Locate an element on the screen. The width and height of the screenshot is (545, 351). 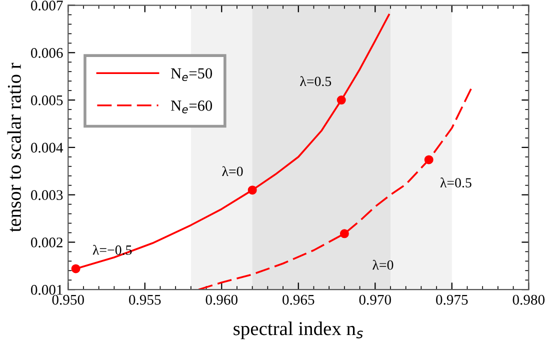
x-tick-label: 0.955 is located at coordinates (145, 299).